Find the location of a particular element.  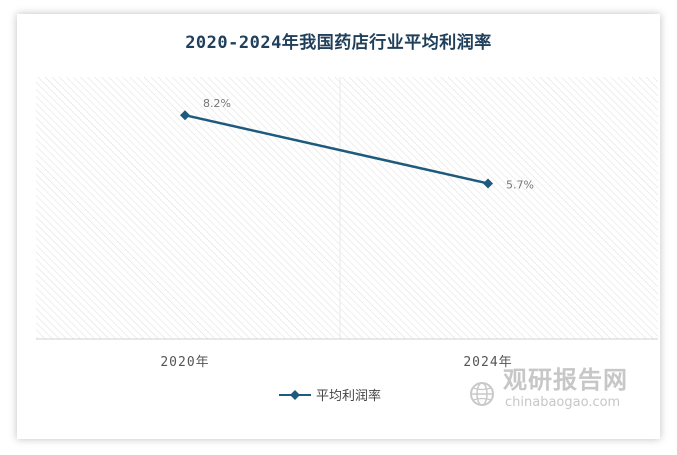

data-label: 8.2% is located at coordinates (217, 103).